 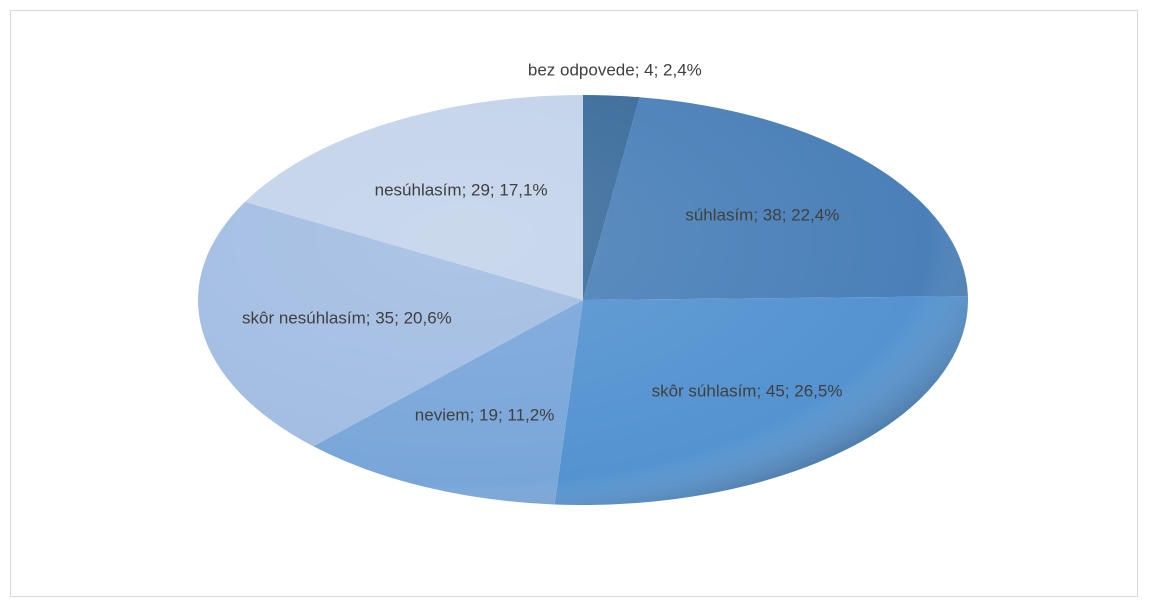 What do you see at coordinates (461, 190) in the screenshot?
I see `data-label: nesúhlasím; 29; 17,1%` at bounding box center [461, 190].